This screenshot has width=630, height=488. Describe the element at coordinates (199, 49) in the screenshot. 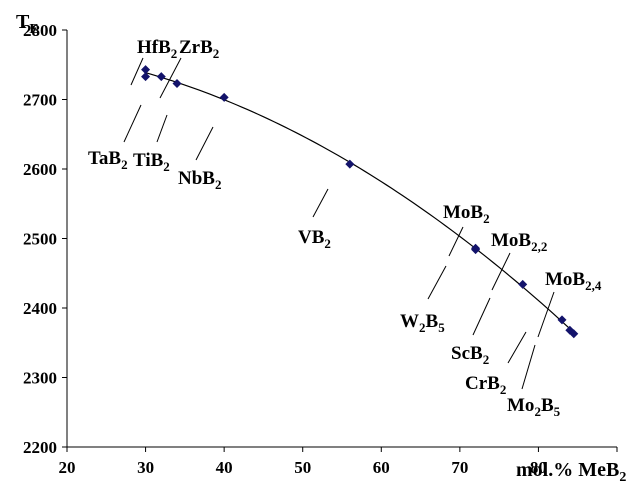

I see `point-label: ZrB2` at that location.